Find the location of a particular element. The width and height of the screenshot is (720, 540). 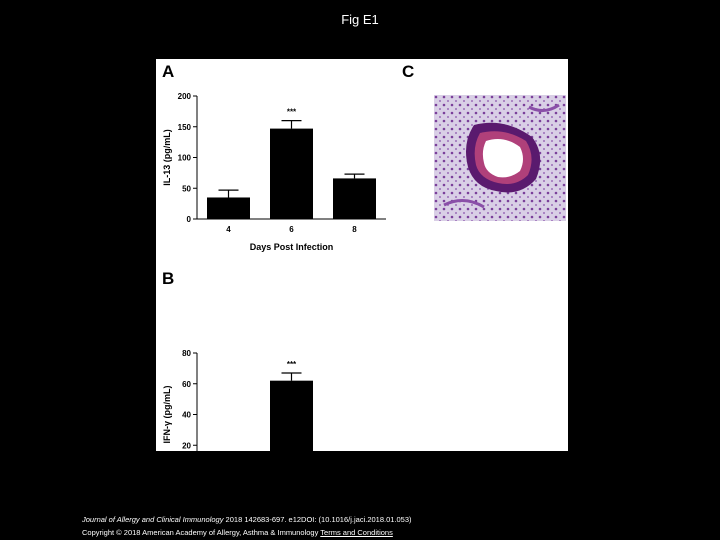

histology-image-icon is located at coordinates (500, 158).